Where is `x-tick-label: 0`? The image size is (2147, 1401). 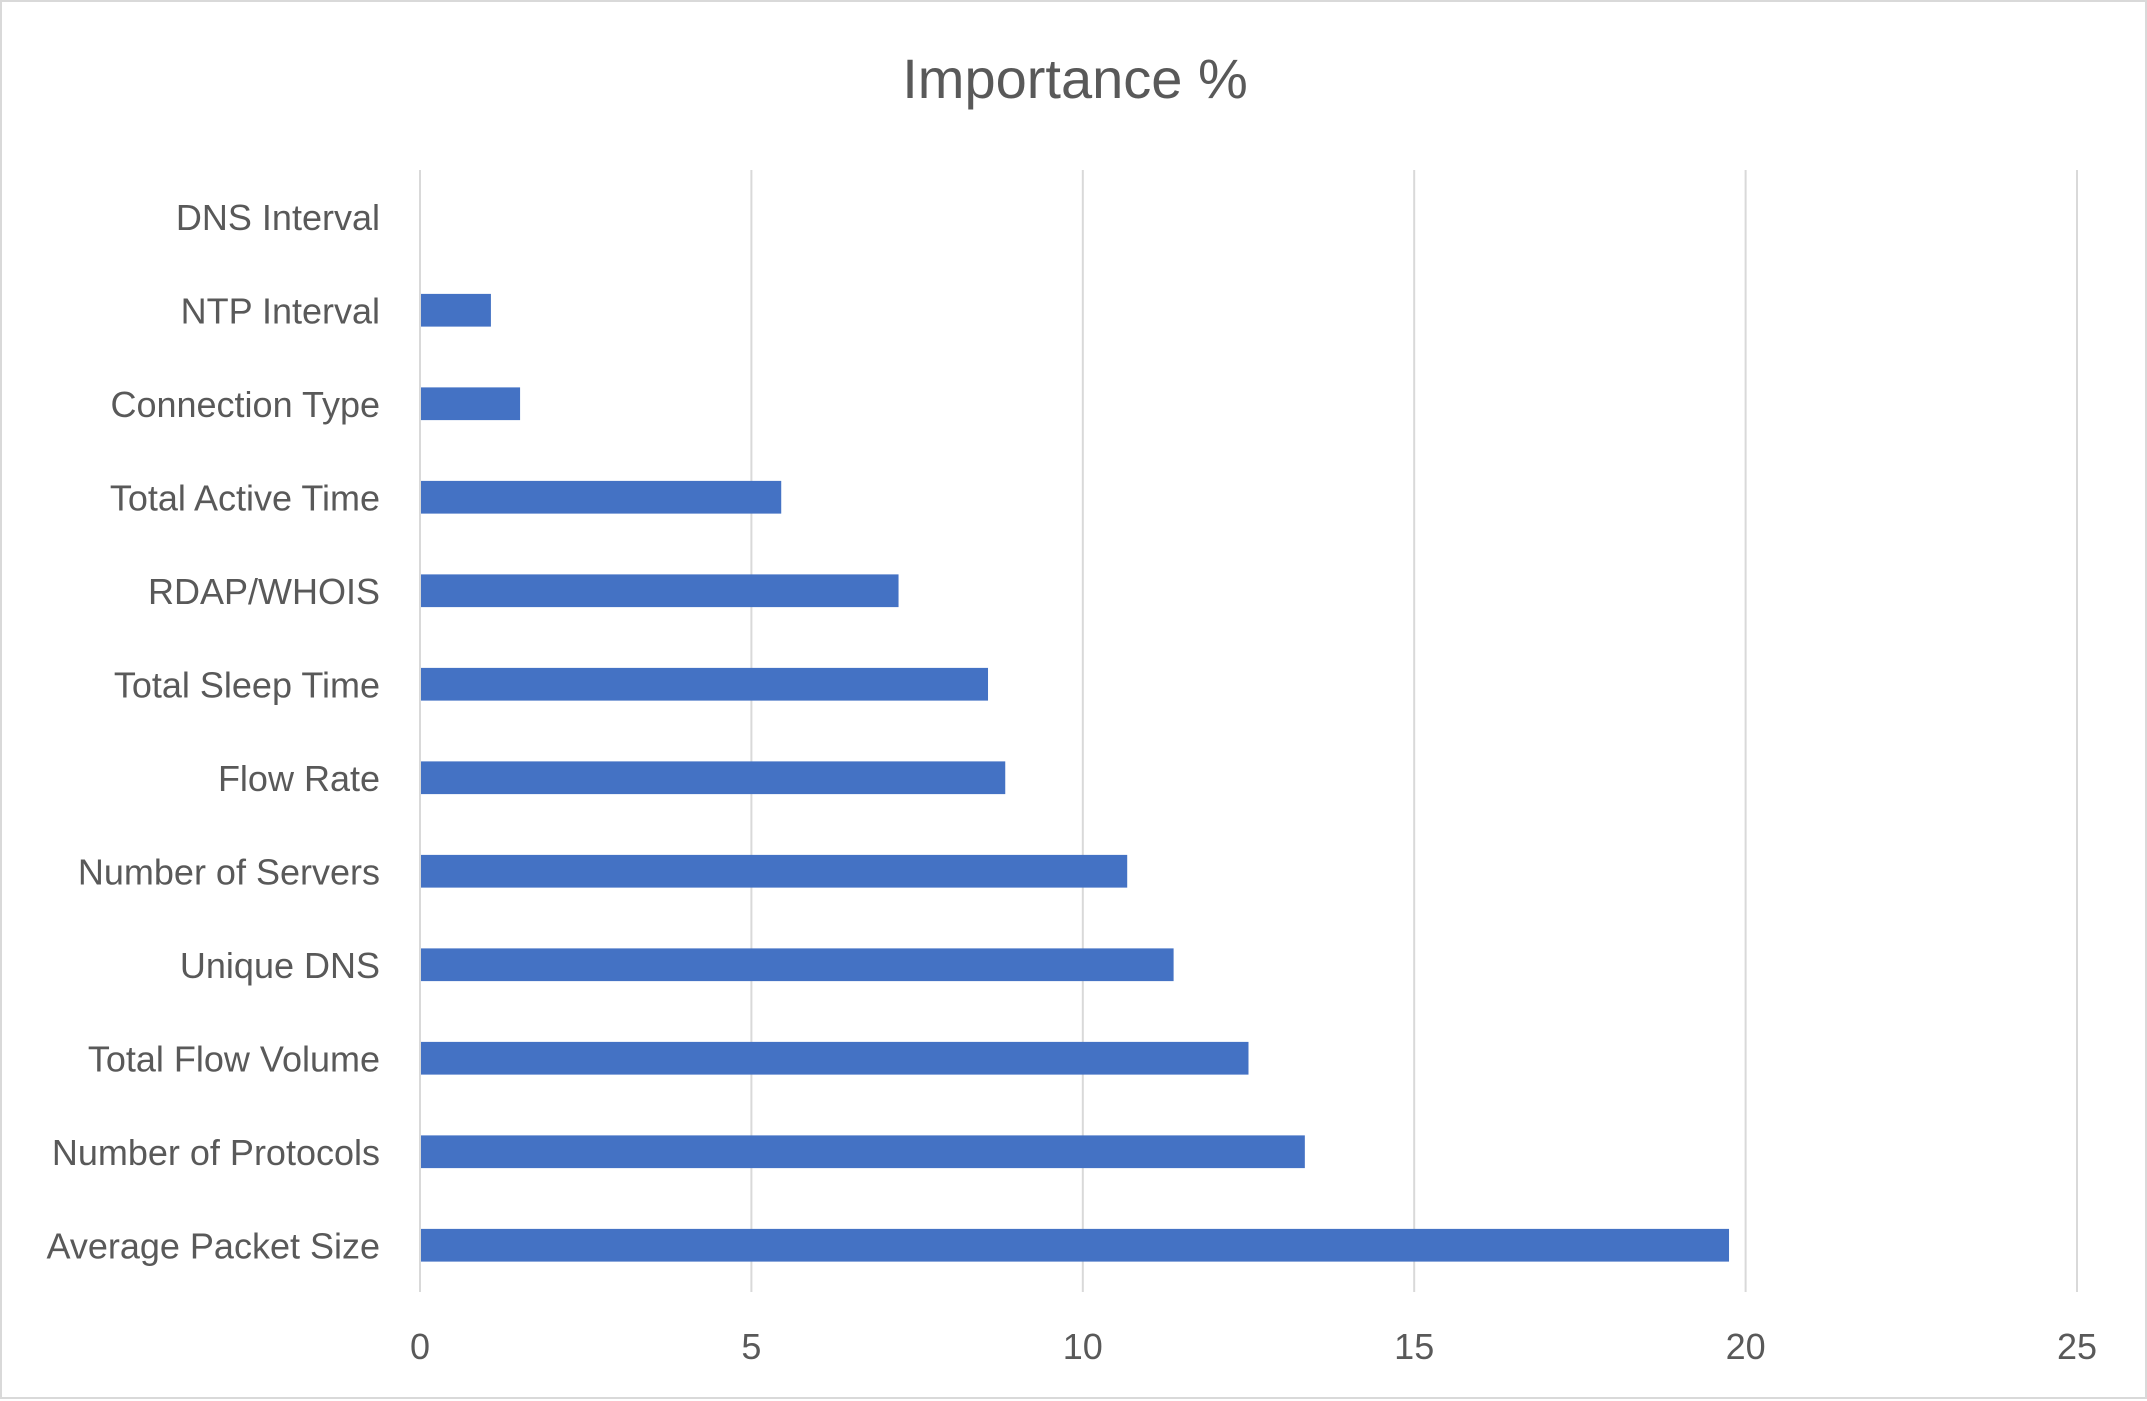
x-tick-label: 0 is located at coordinates (420, 1346).